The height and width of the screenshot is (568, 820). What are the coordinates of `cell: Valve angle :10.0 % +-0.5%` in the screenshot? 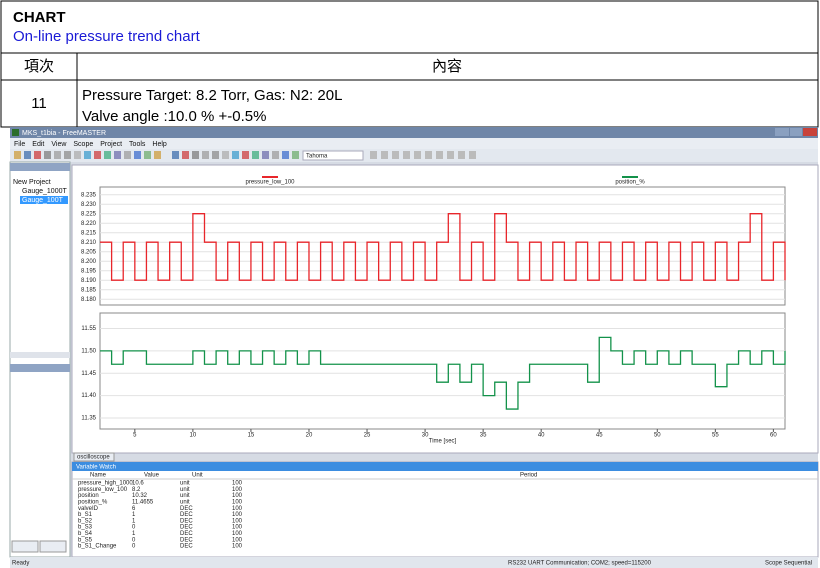 It's located at (174, 116).